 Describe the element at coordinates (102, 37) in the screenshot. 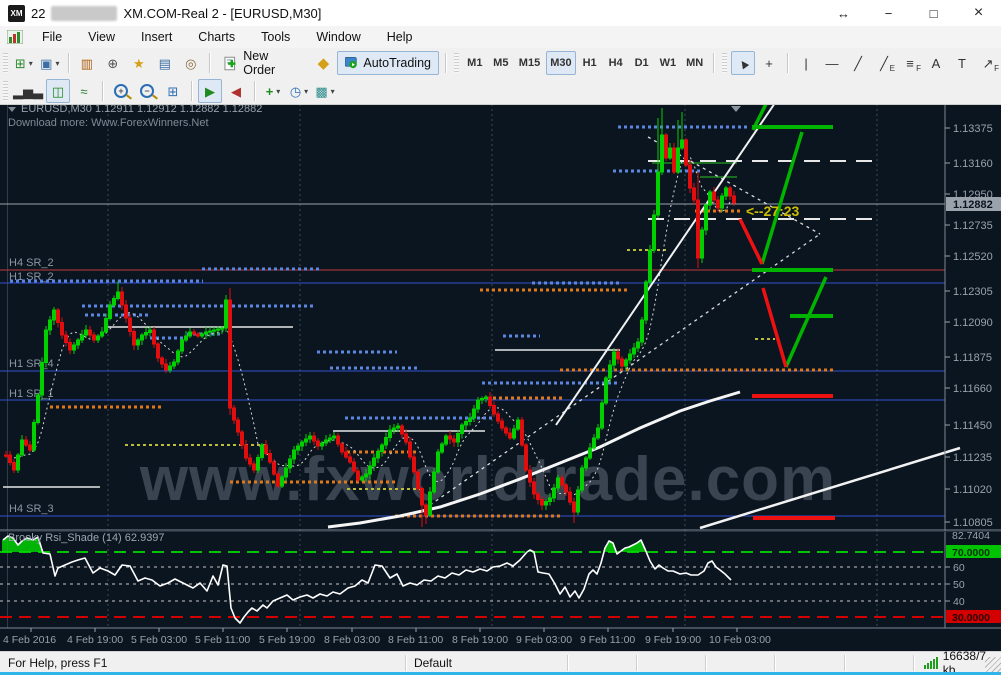

I see `menu-view: View` at that location.